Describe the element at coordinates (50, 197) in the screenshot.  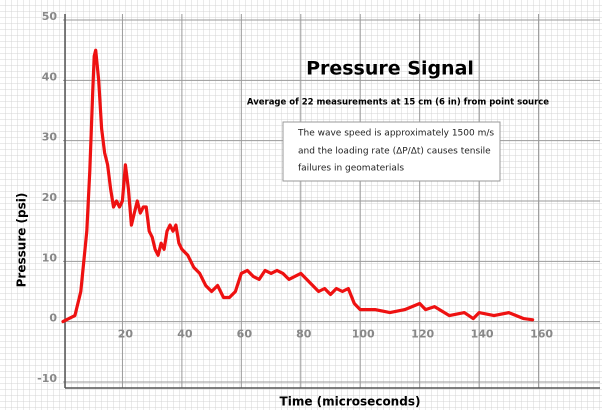
I see `y-tick-label: 20` at that location.